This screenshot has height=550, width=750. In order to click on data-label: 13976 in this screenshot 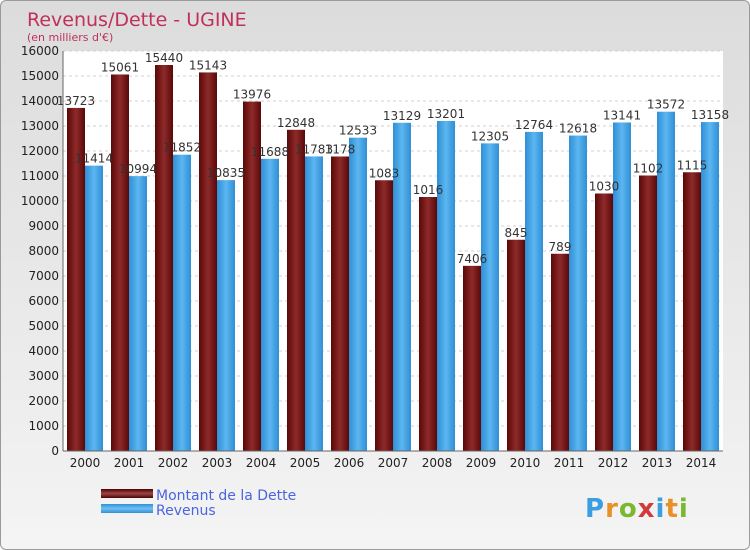, I will do `click(252, 95)`.